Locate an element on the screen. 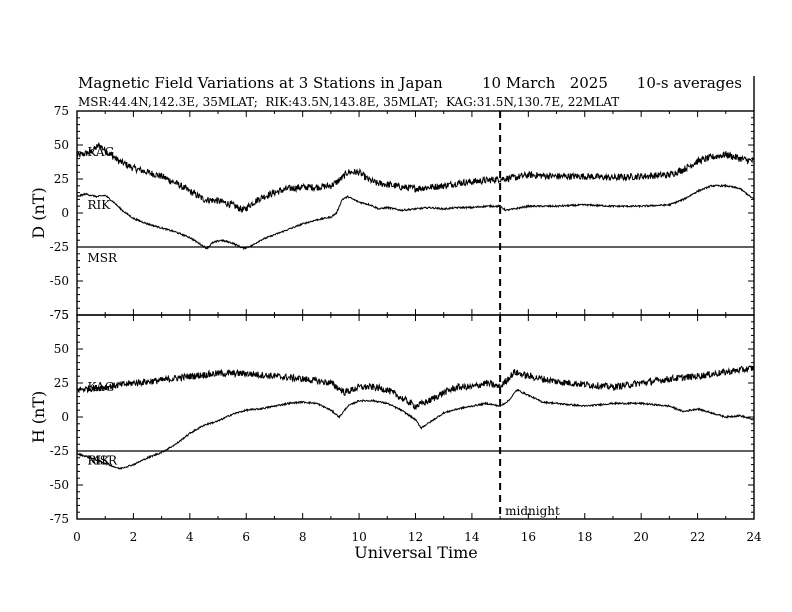  x-tick-label: 22 is located at coordinates (697, 537).